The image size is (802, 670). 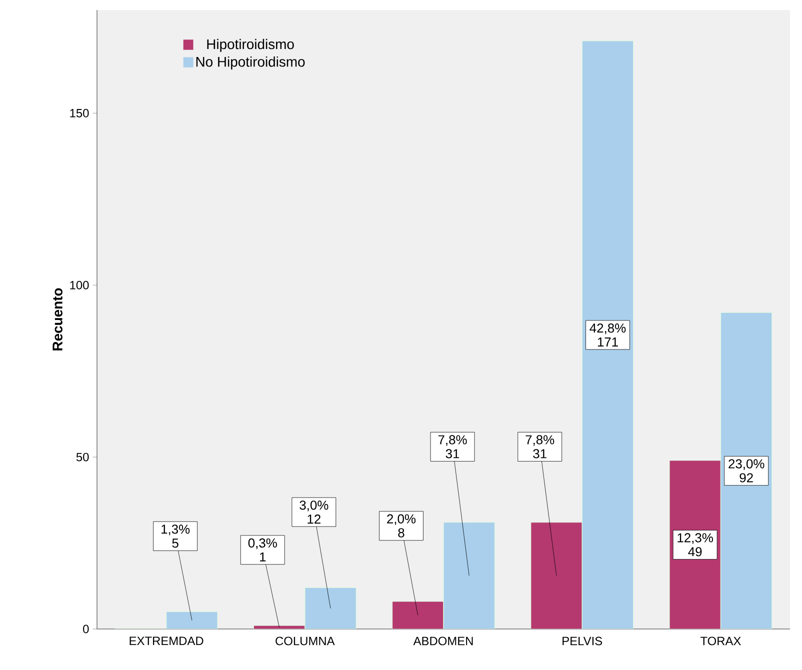 What do you see at coordinates (167, 640) in the screenshot?
I see `x-tick-label: EXTREMDAD` at bounding box center [167, 640].